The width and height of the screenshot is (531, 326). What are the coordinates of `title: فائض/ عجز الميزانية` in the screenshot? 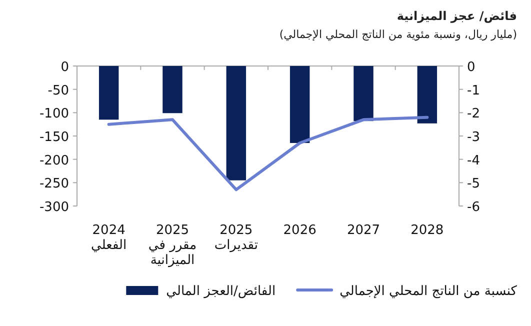 It's located at (456, 16).